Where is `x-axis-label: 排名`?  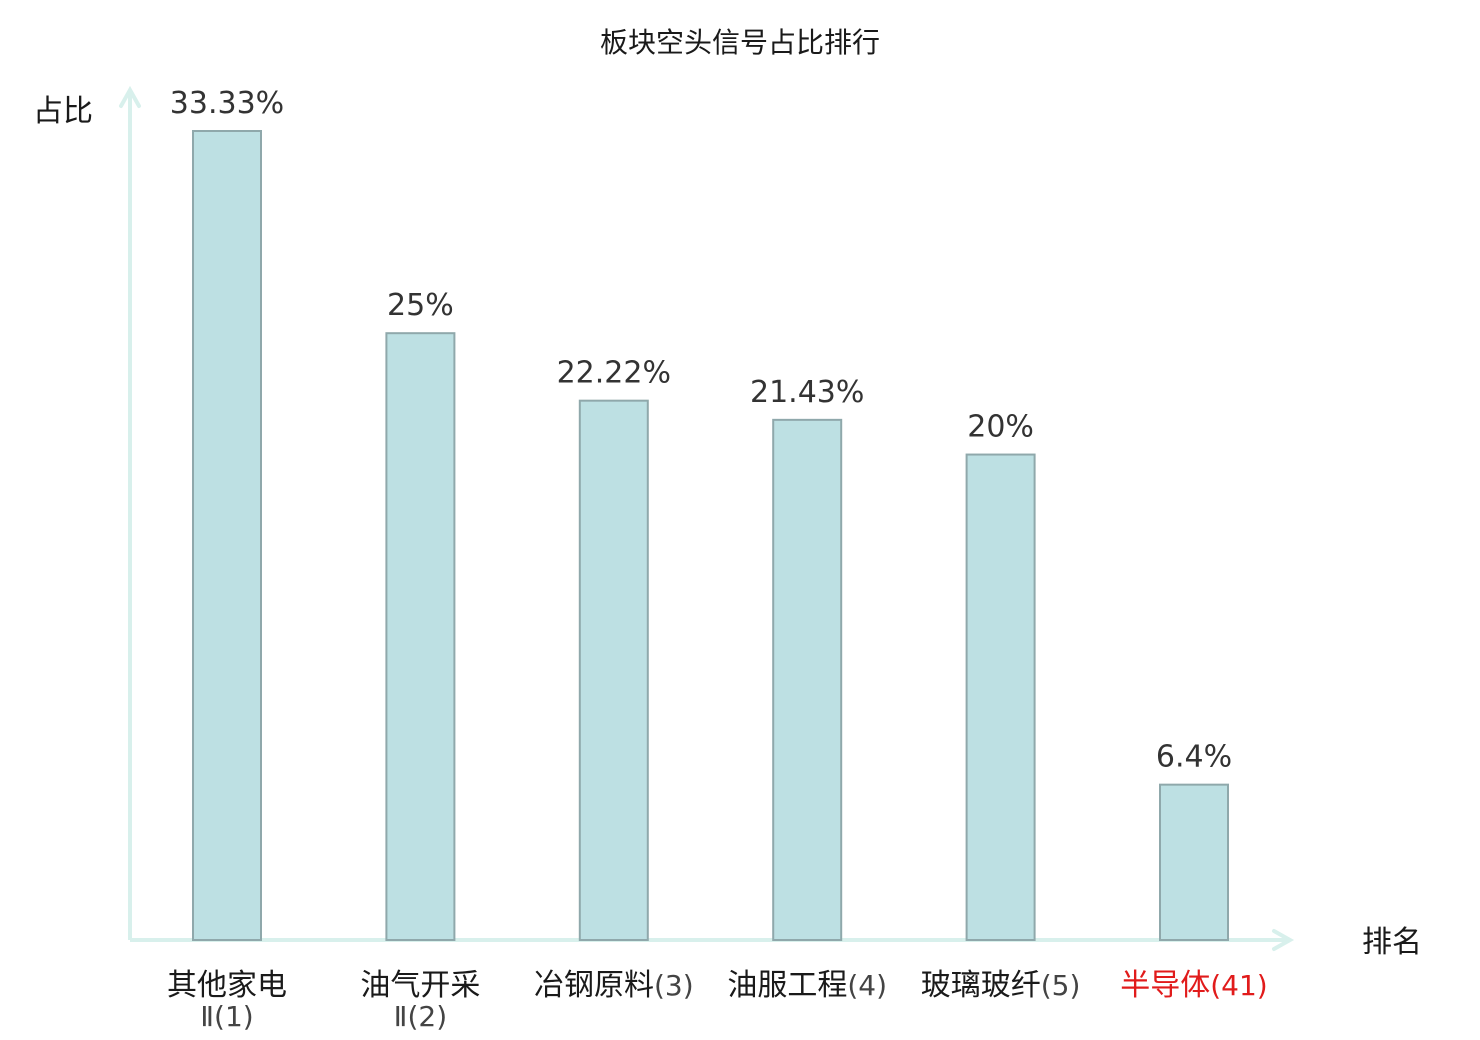
x-axis-label: 排名 is located at coordinates (1392, 942).